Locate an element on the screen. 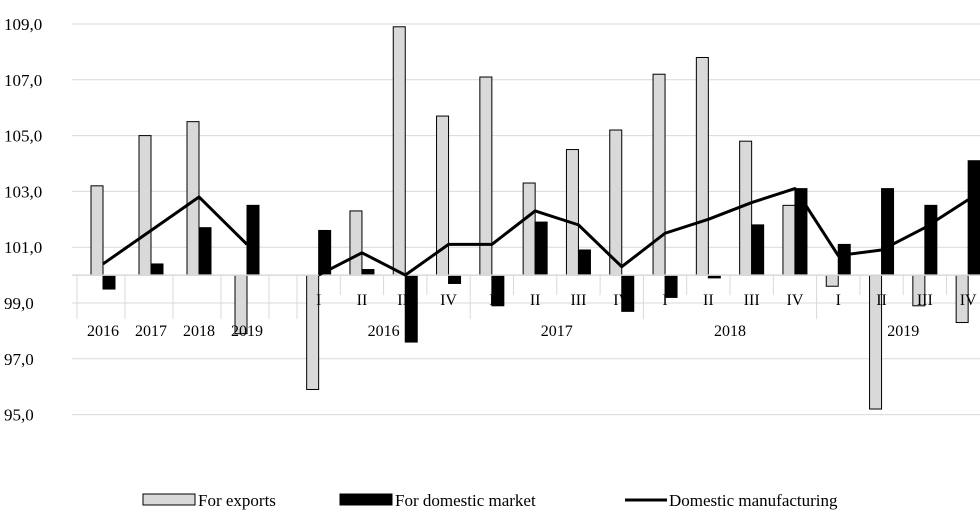 Image resolution: width=980 pixels, height=515 pixels. line-manufacturing-quarterly is located at coordinates (643, 232).